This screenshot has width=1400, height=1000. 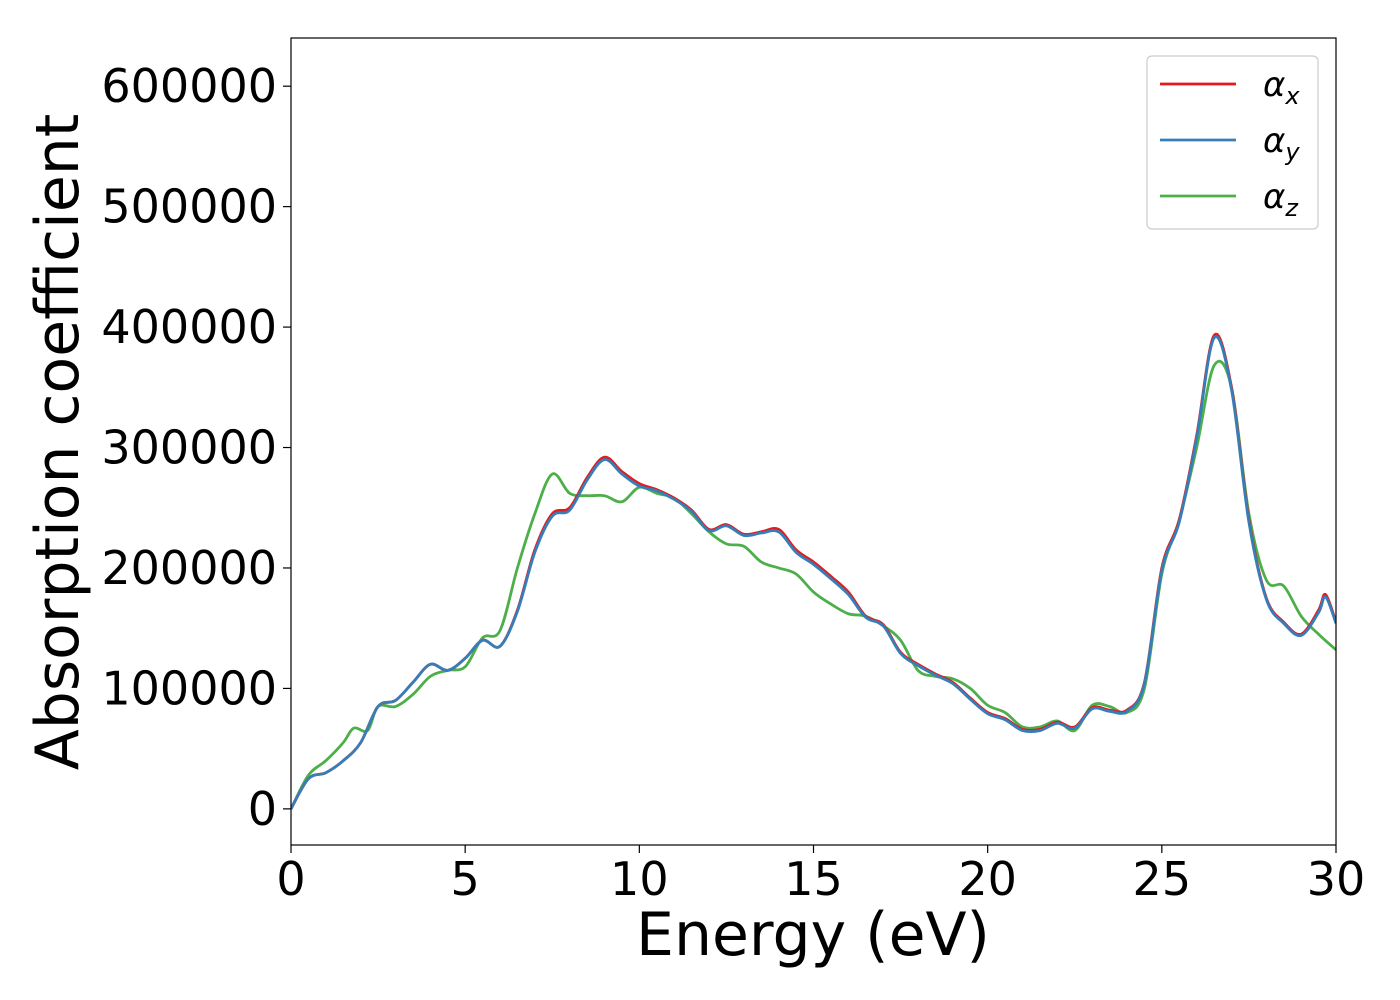 I want to click on y-axis-title: Absorption coefficient, so click(x=58, y=442).